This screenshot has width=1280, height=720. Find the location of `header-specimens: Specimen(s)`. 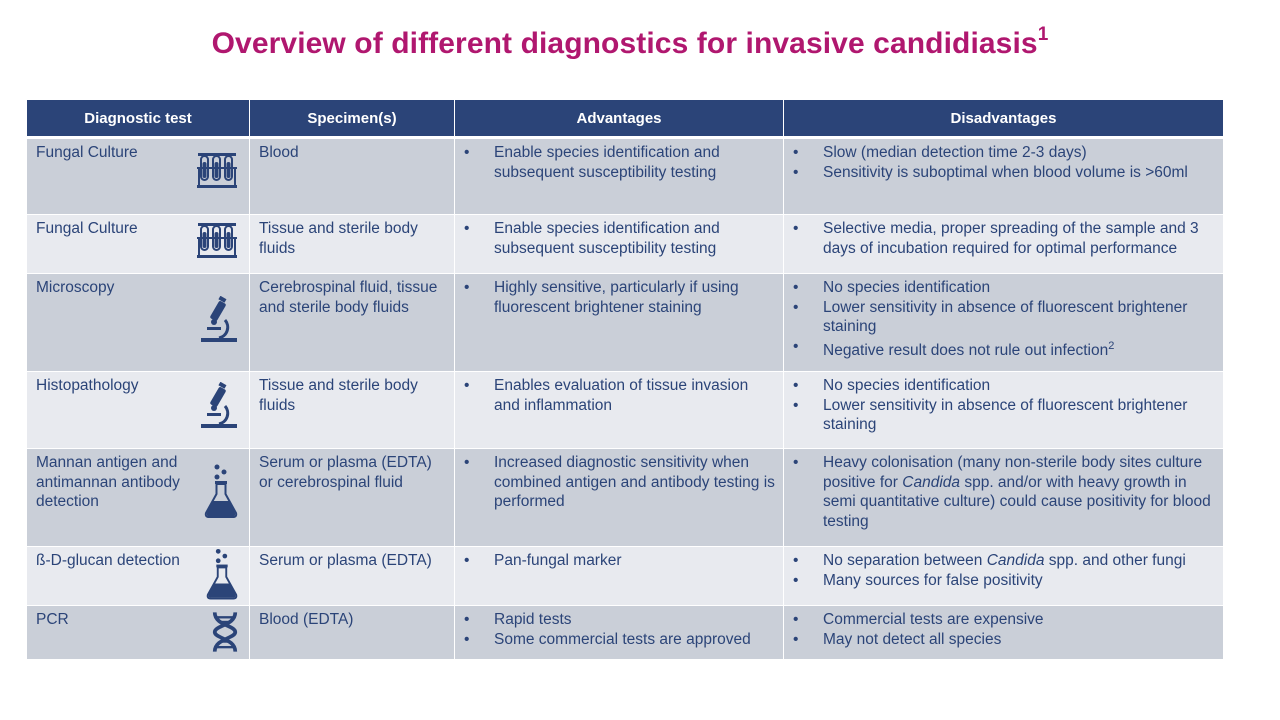

header-specimens: Specimen(s) is located at coordinates (352, 119).